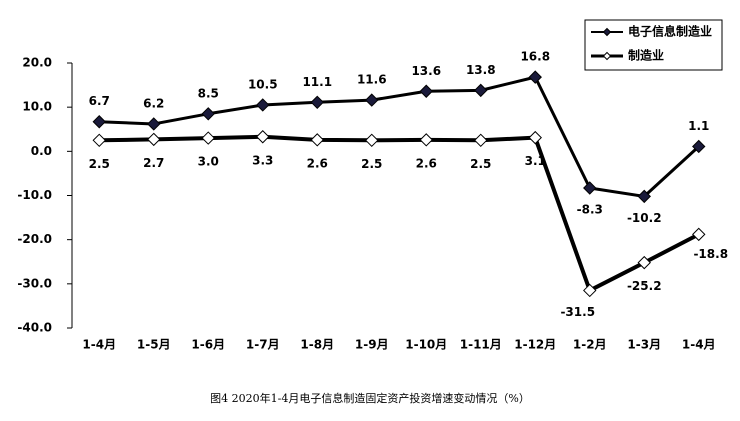  Describe the element at coordinates (590, 345) in the screenshot. I see `x-tick-label: 1-2月` at that location.